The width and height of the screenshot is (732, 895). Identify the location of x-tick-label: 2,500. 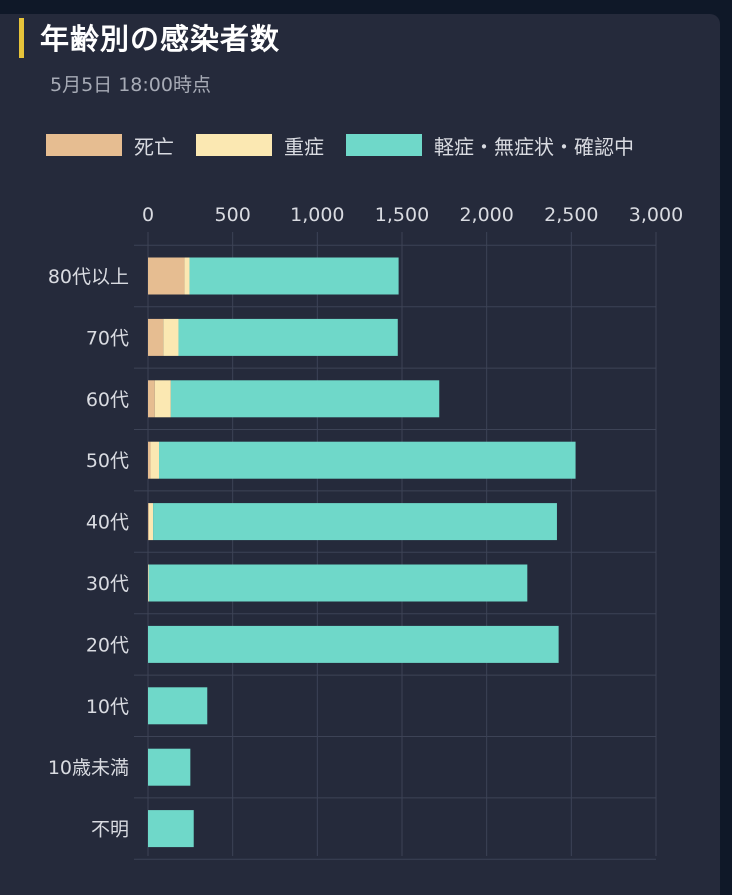
(571, 215).